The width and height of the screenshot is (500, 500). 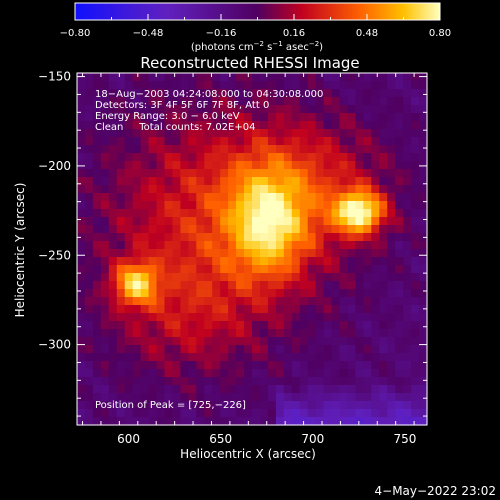 What do you see at coordinates (249, 63) in the screenshot?
I see `chart-title: Reconstructed RHESSI Image` at bounding box center [249, 63].